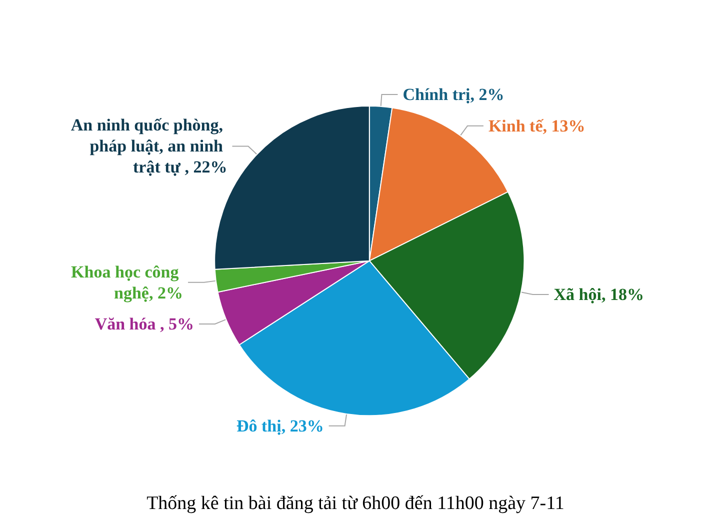 This screenshot has width=711, height=532. Describe the element at coordinates (537, 126) in the screenshot. I see `slice-label: Kinh tế, 13%` at that location.